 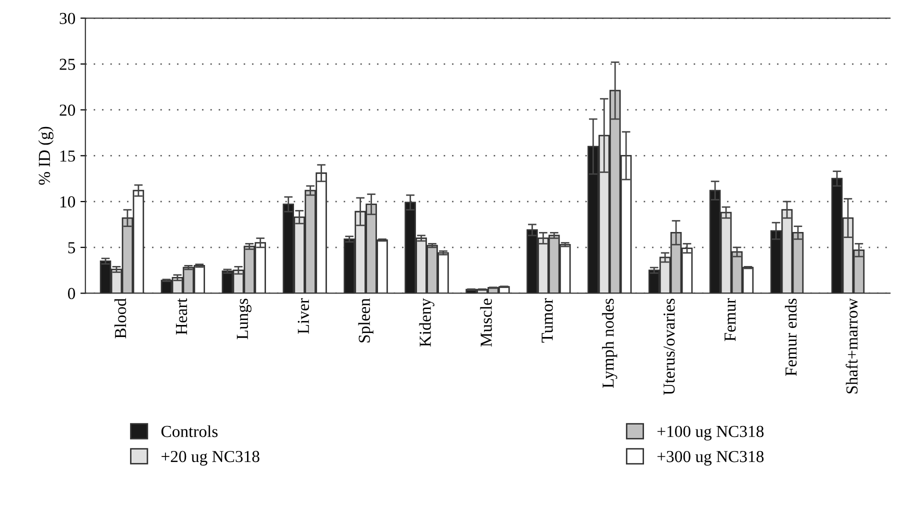 I want to click on x-tick-label: Muscle, so click(x=486, y=322).